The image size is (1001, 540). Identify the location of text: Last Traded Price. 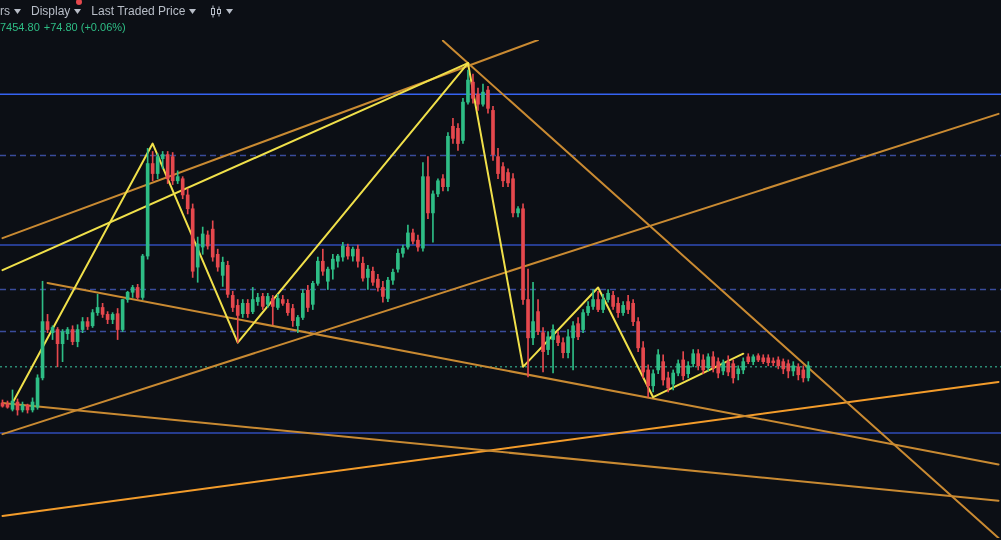
(138, 11).